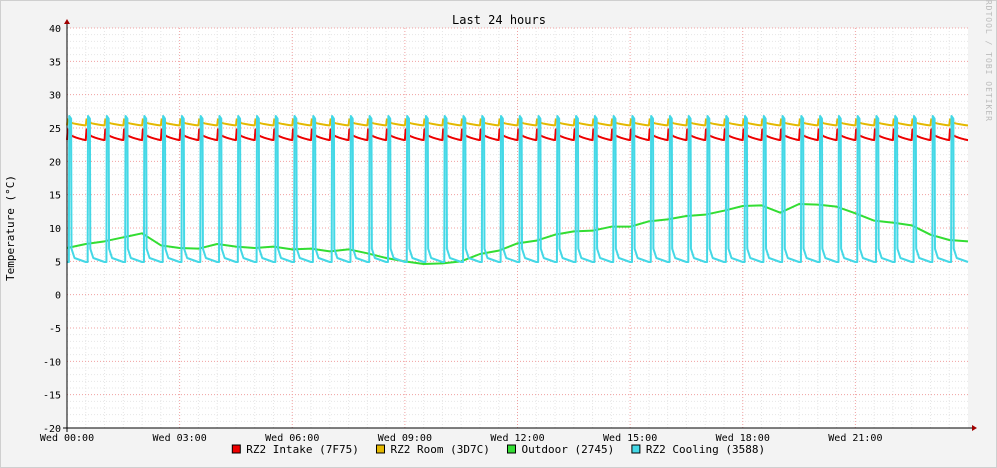  I want to click on legend-label: RZ2 Room (3D7C), so click(440, 449).